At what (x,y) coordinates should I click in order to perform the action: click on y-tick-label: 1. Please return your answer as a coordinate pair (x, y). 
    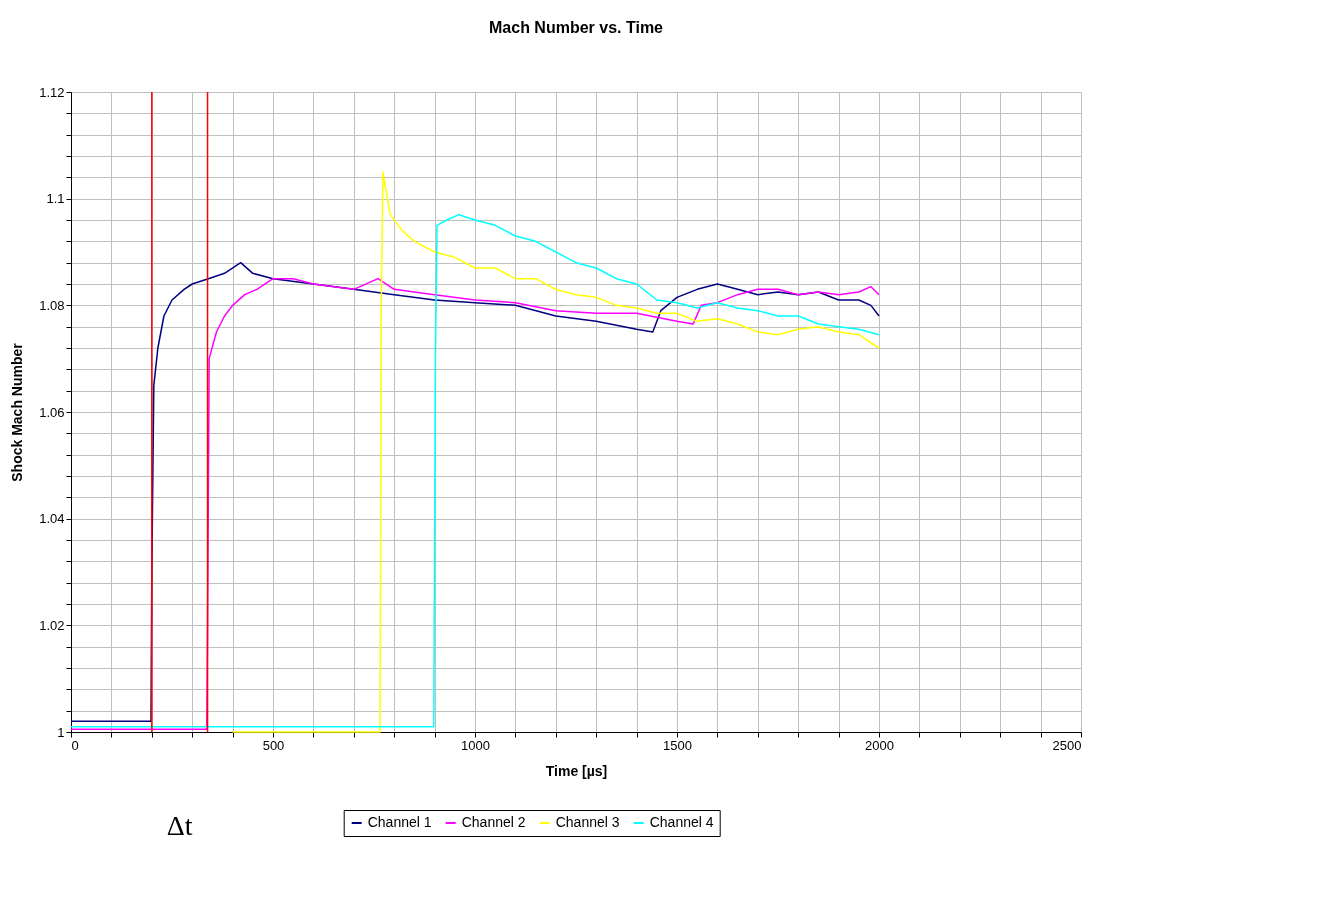
    Looking at the image, I should click on (61, 732).